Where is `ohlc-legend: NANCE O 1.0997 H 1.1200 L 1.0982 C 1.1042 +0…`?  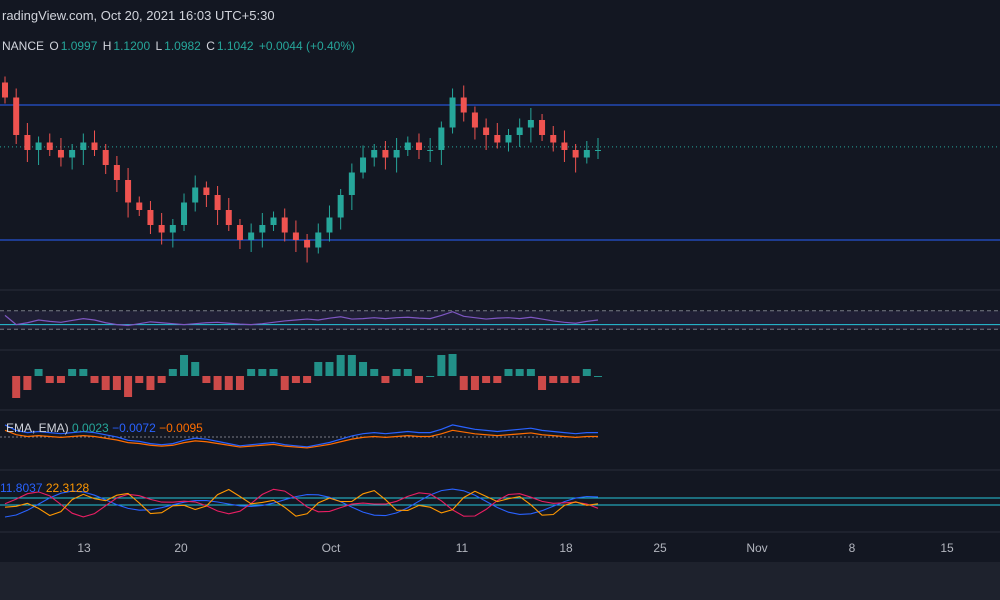 ohlc-legend: NANCE O 1.0997 H 1.1200 L 1.0982 C 1.1042 +0… is located at coordinates (179, 46).